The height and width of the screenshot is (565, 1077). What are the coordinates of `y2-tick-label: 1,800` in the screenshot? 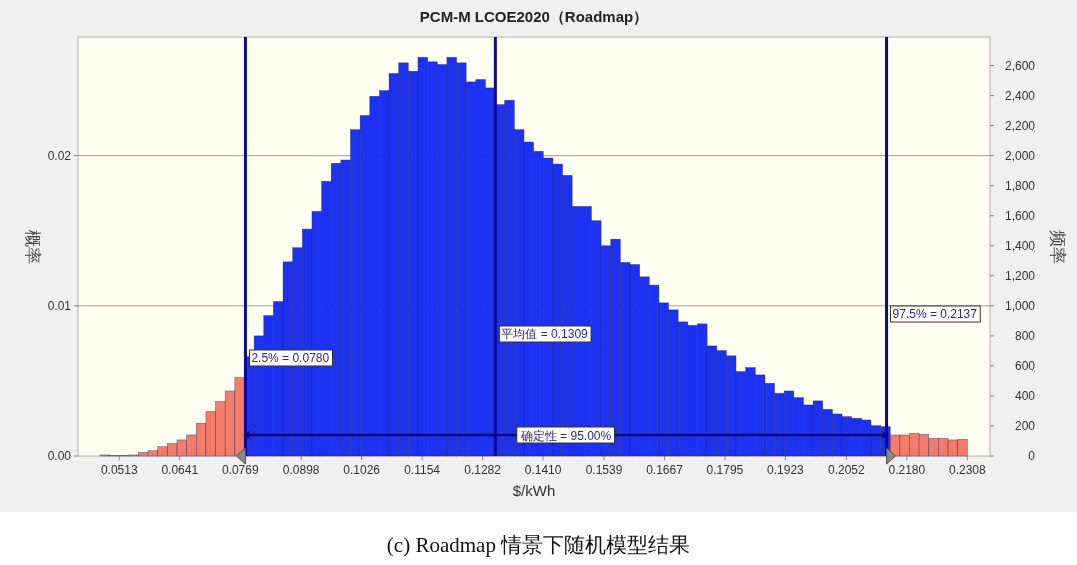 It's located at (1020, 185).